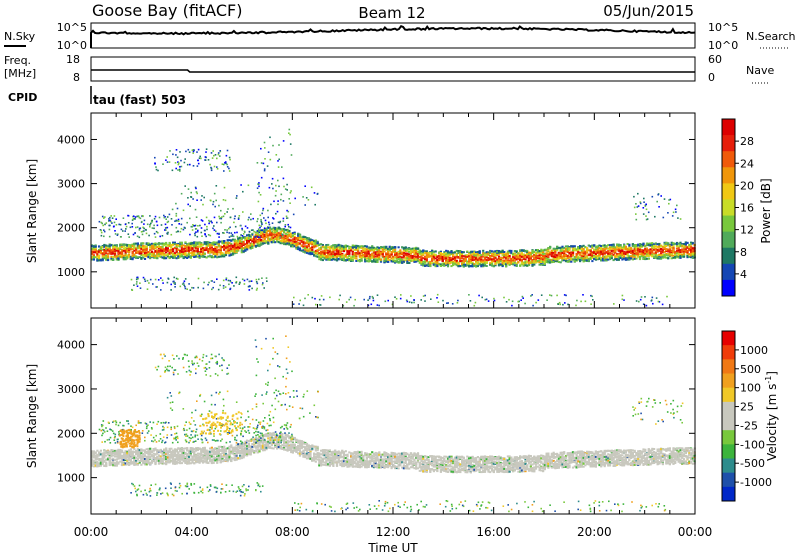 The width and height of the screenshot is (800, 554). What do you see at coordinates (393, 35) in the screenshot?
I see `noise-panel-frame` at bounding box center [393, 35].